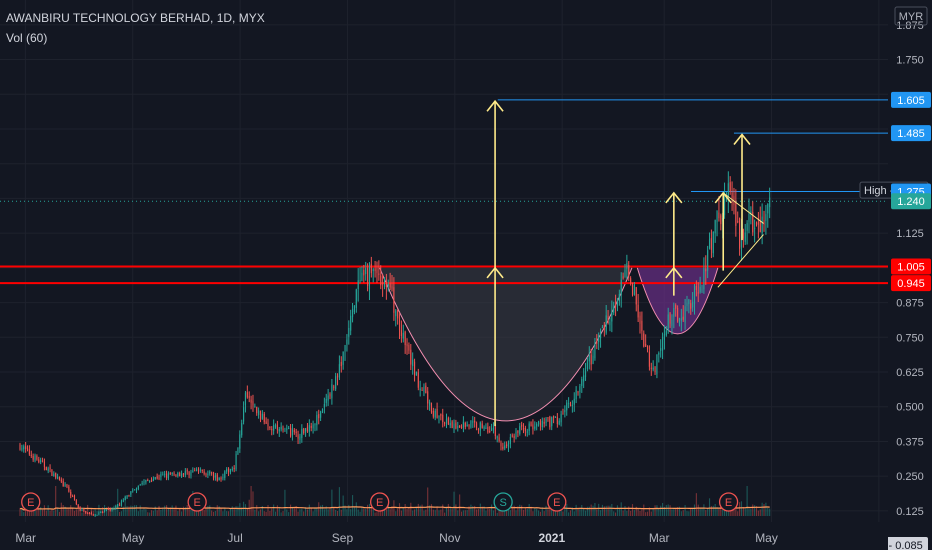 The width and height of the screenshot is (932, 550). What do you see at coordinates (677, 301) in the screenshot?
I see `handle-outline` at bounding box center [677, 301].